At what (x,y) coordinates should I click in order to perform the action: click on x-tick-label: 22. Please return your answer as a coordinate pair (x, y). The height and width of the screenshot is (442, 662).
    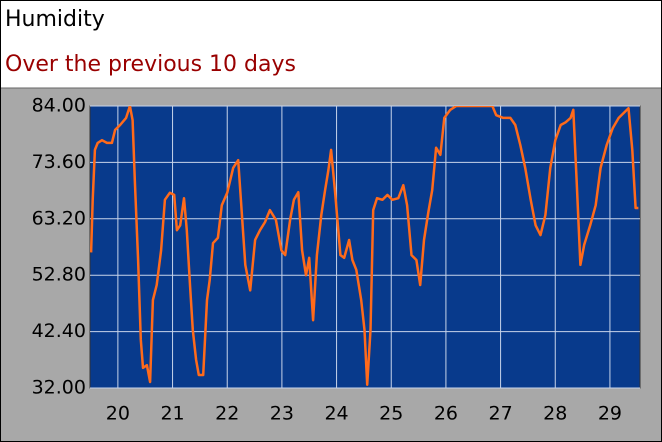
    Looking at the image, I should click on (227, 414).